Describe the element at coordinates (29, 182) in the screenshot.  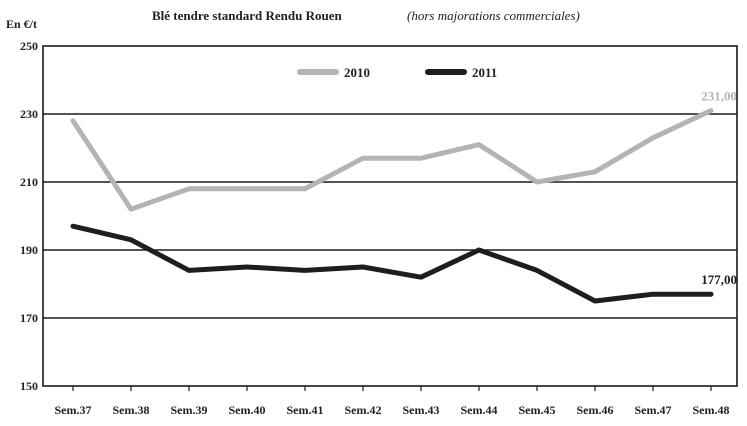
I see `y-tick-label-210: 210` at that location.